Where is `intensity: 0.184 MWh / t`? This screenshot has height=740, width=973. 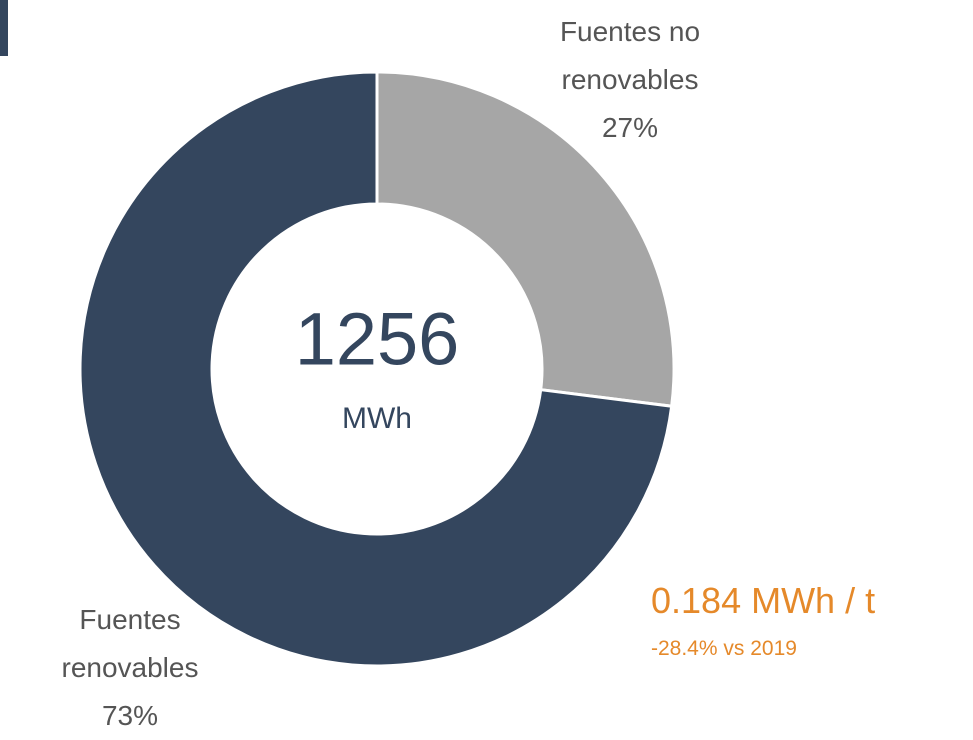 intensity: 0.184 MWh / t is located at coordinates (763, 600).